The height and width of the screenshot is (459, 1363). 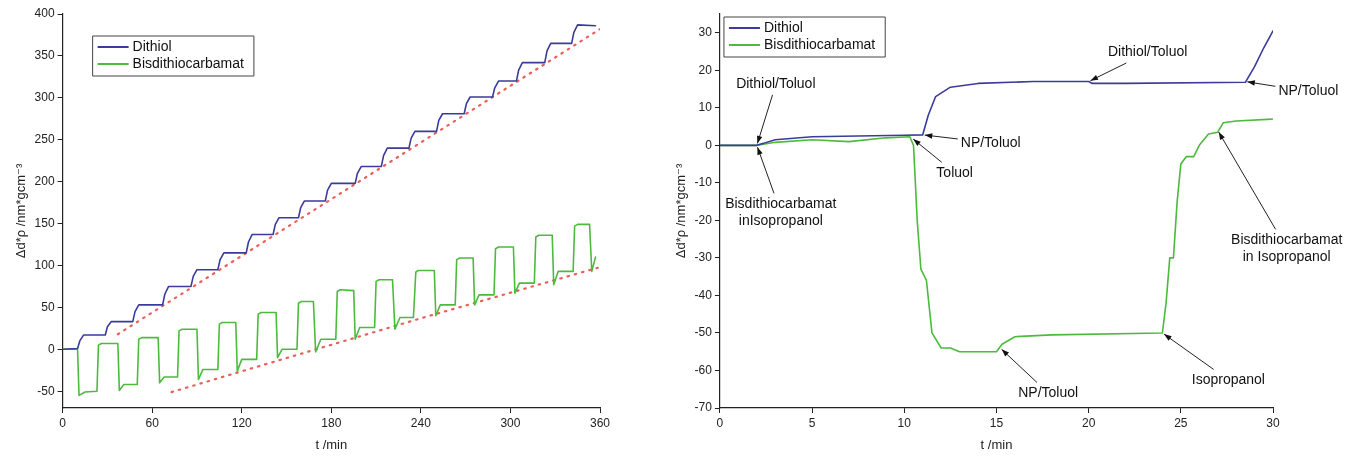 I want to click on y-tick-label: -20, so click(x=703, y=219).